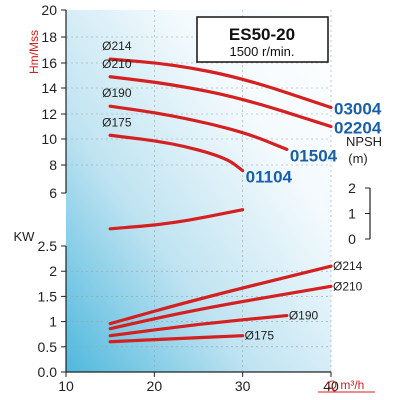  Describe the element at coordinates (117, 46) in the screenshot. I see `head-curve-label-214: Ø214` at that location.